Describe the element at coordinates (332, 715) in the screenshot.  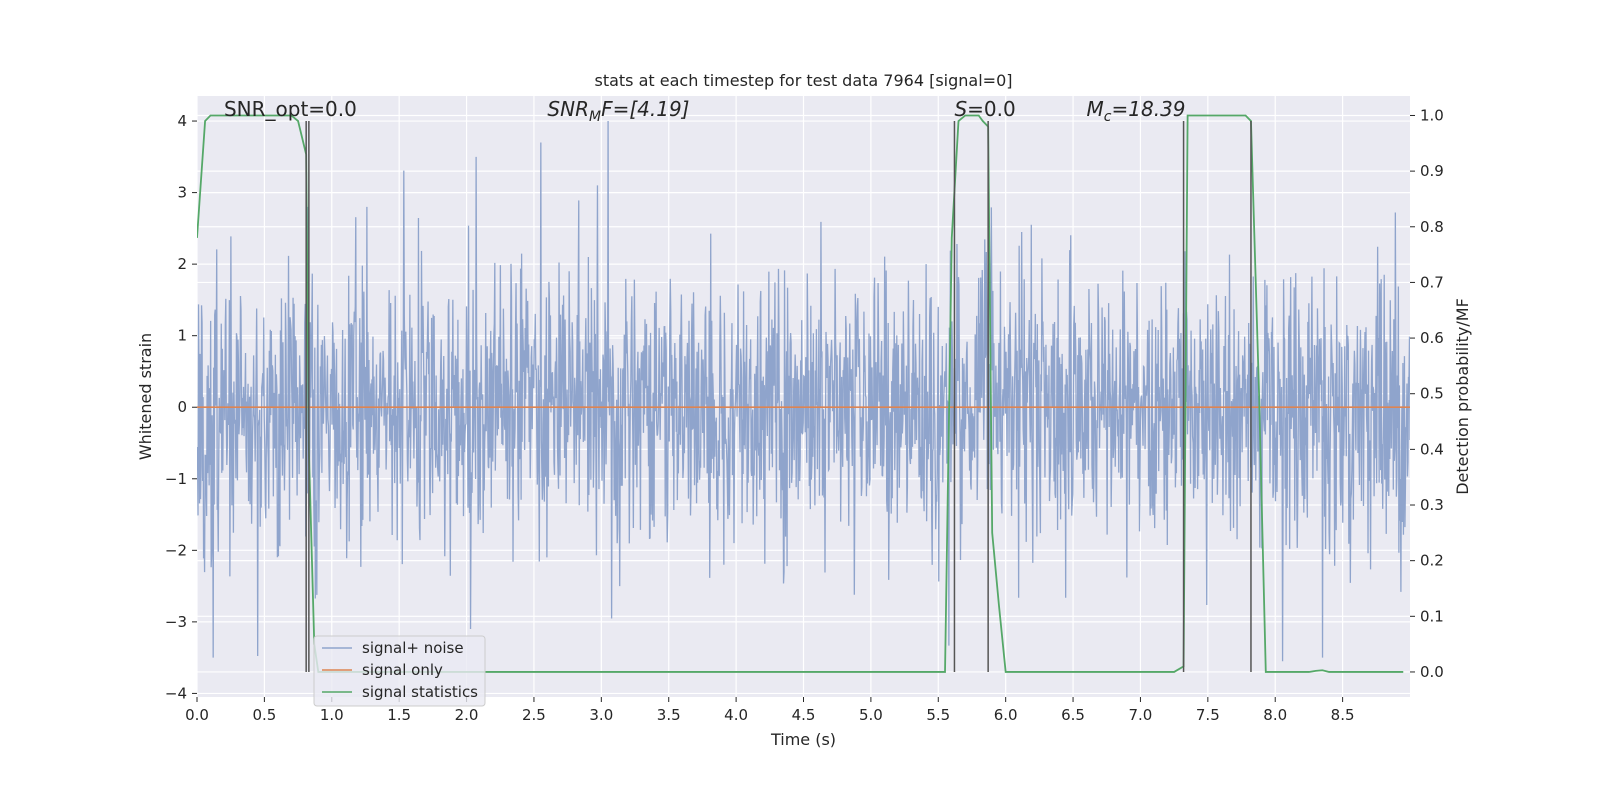
I see `x-tick-label: 1.0` at that location.